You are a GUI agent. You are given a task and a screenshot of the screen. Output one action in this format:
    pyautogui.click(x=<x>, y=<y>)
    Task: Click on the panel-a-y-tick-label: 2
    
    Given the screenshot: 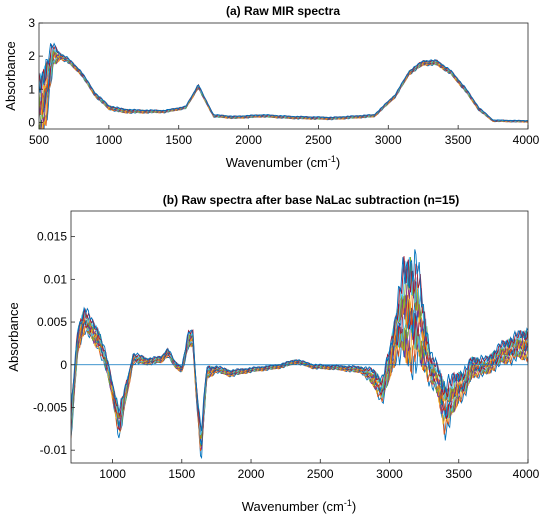 What is the action you would take?
    pyautogui.click(x=31, y=56)
    